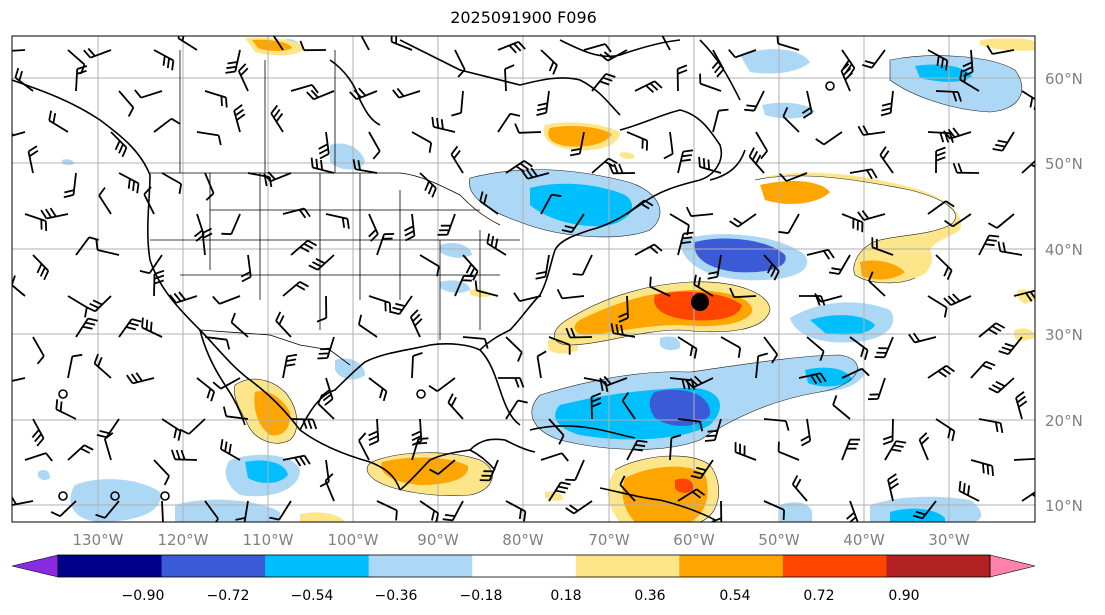  Describe the element at coordinates (1064, 79) in the screenshot. I see `lat-label: 60°N` at that location.